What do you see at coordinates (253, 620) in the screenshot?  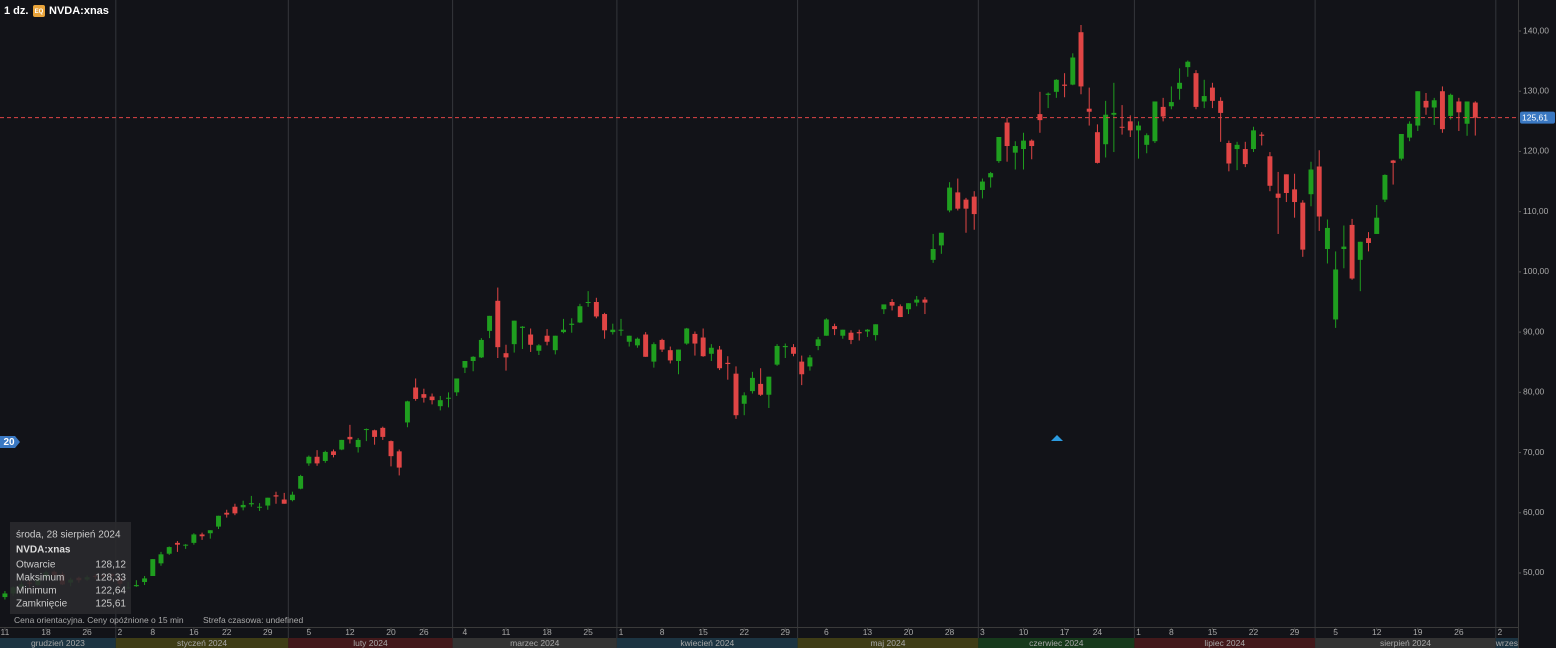 I see `footer-timezone: Strefa czasowa: undefined` at bounding box center [253, 620].